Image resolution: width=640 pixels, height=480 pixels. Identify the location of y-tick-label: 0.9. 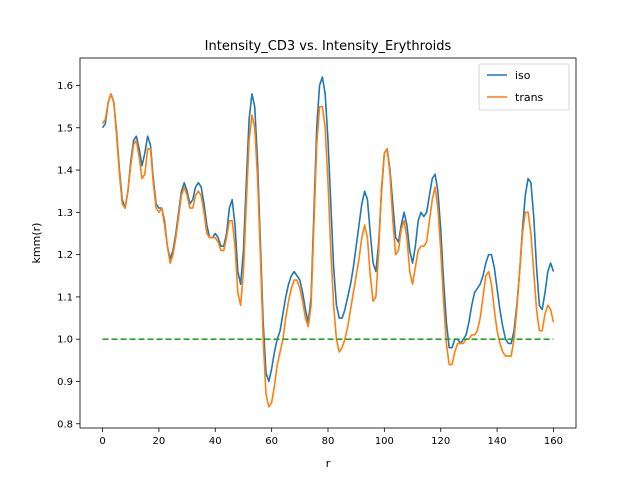
(65, 382).